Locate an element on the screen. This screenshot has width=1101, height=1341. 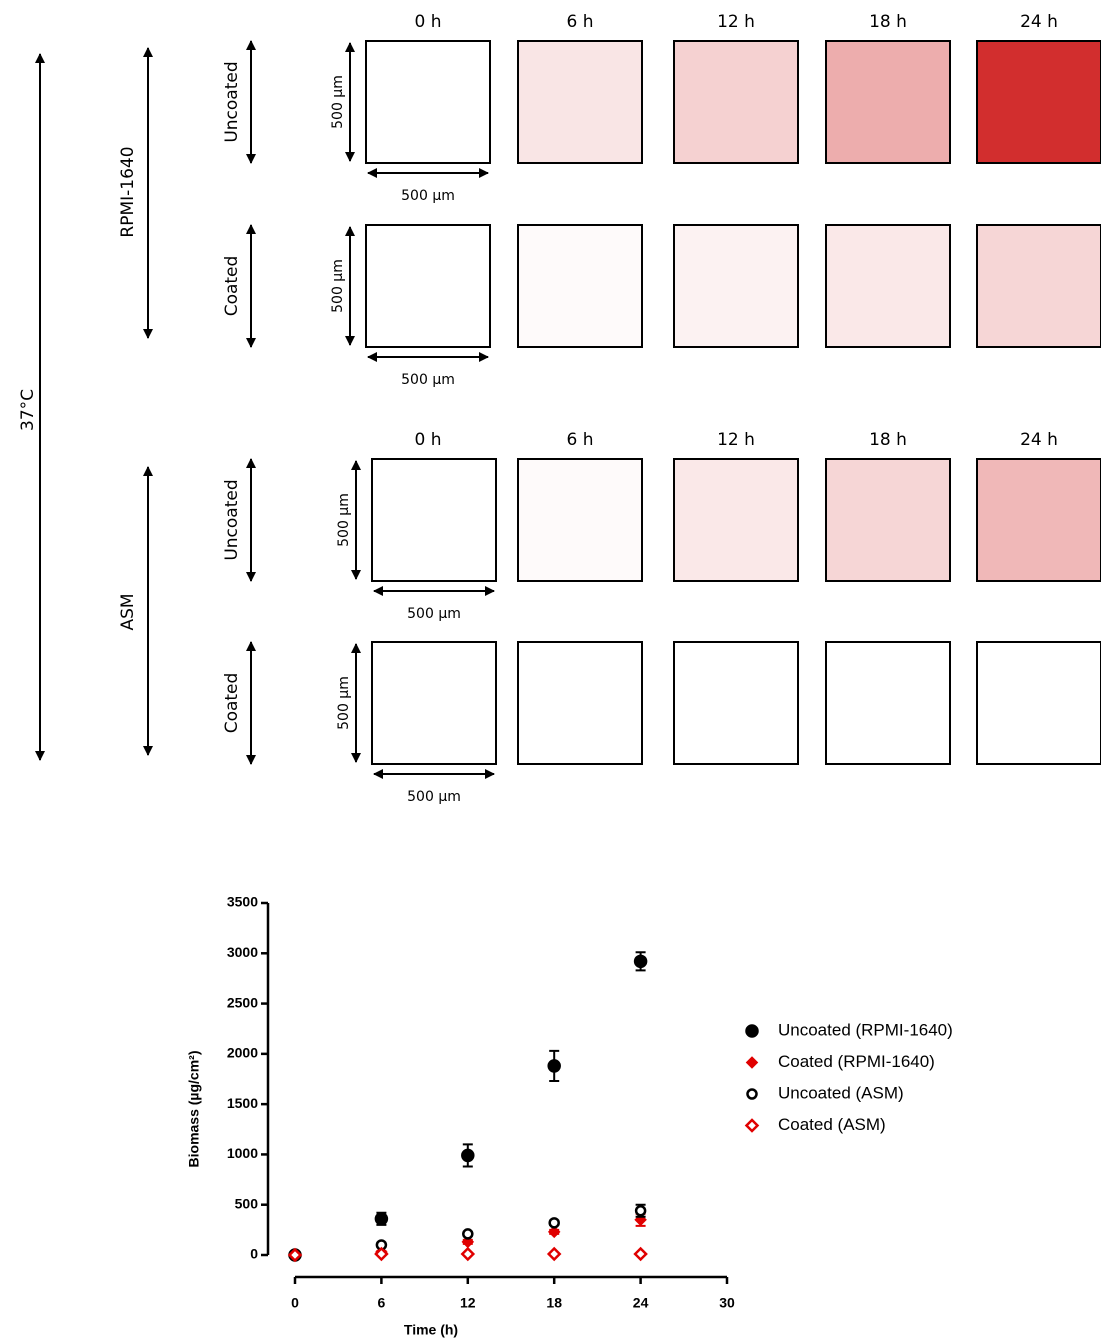
x-tick-label: 30 is located at coordinates (727, 1303).